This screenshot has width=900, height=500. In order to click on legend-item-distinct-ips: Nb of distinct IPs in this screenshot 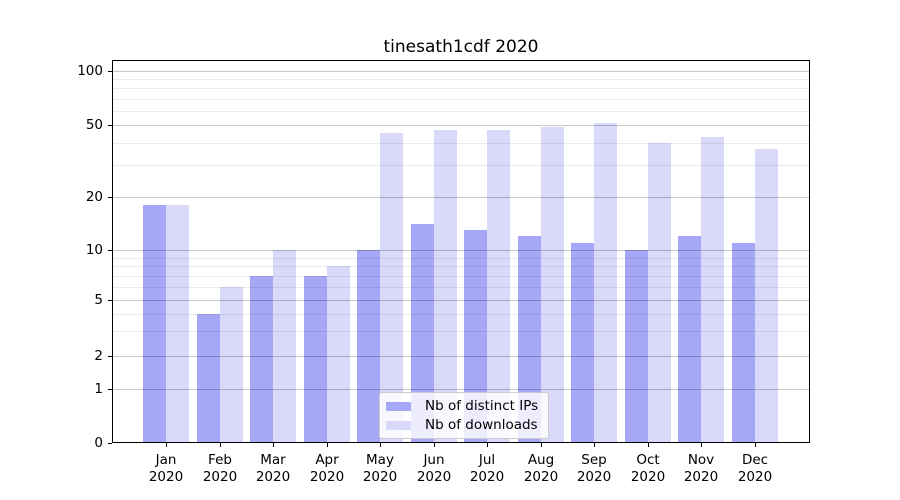, I will do `click(462, 406)`.